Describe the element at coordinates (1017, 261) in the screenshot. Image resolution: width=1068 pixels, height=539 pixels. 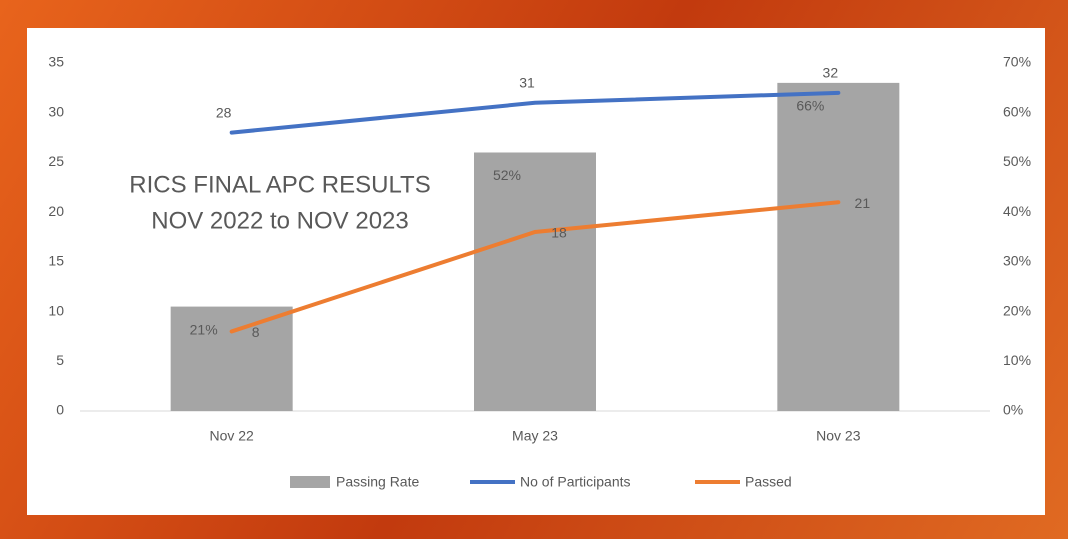
I see `y2-tick-label: 30%` at that location.